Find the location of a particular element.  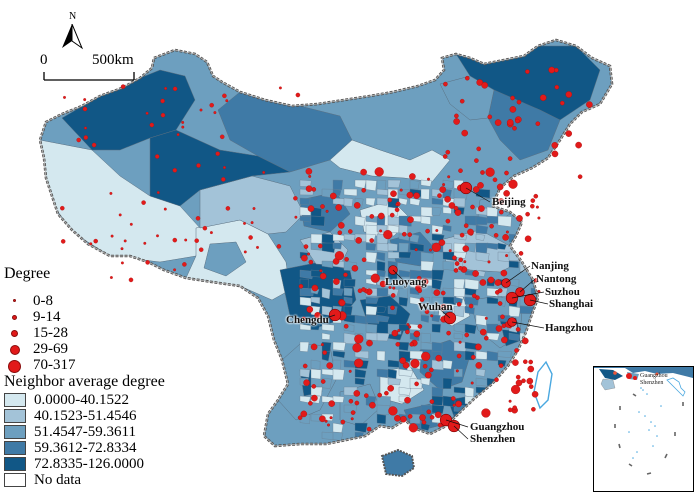

legend-degree-label-3: 29-69 is located at coordinates (50, 349).